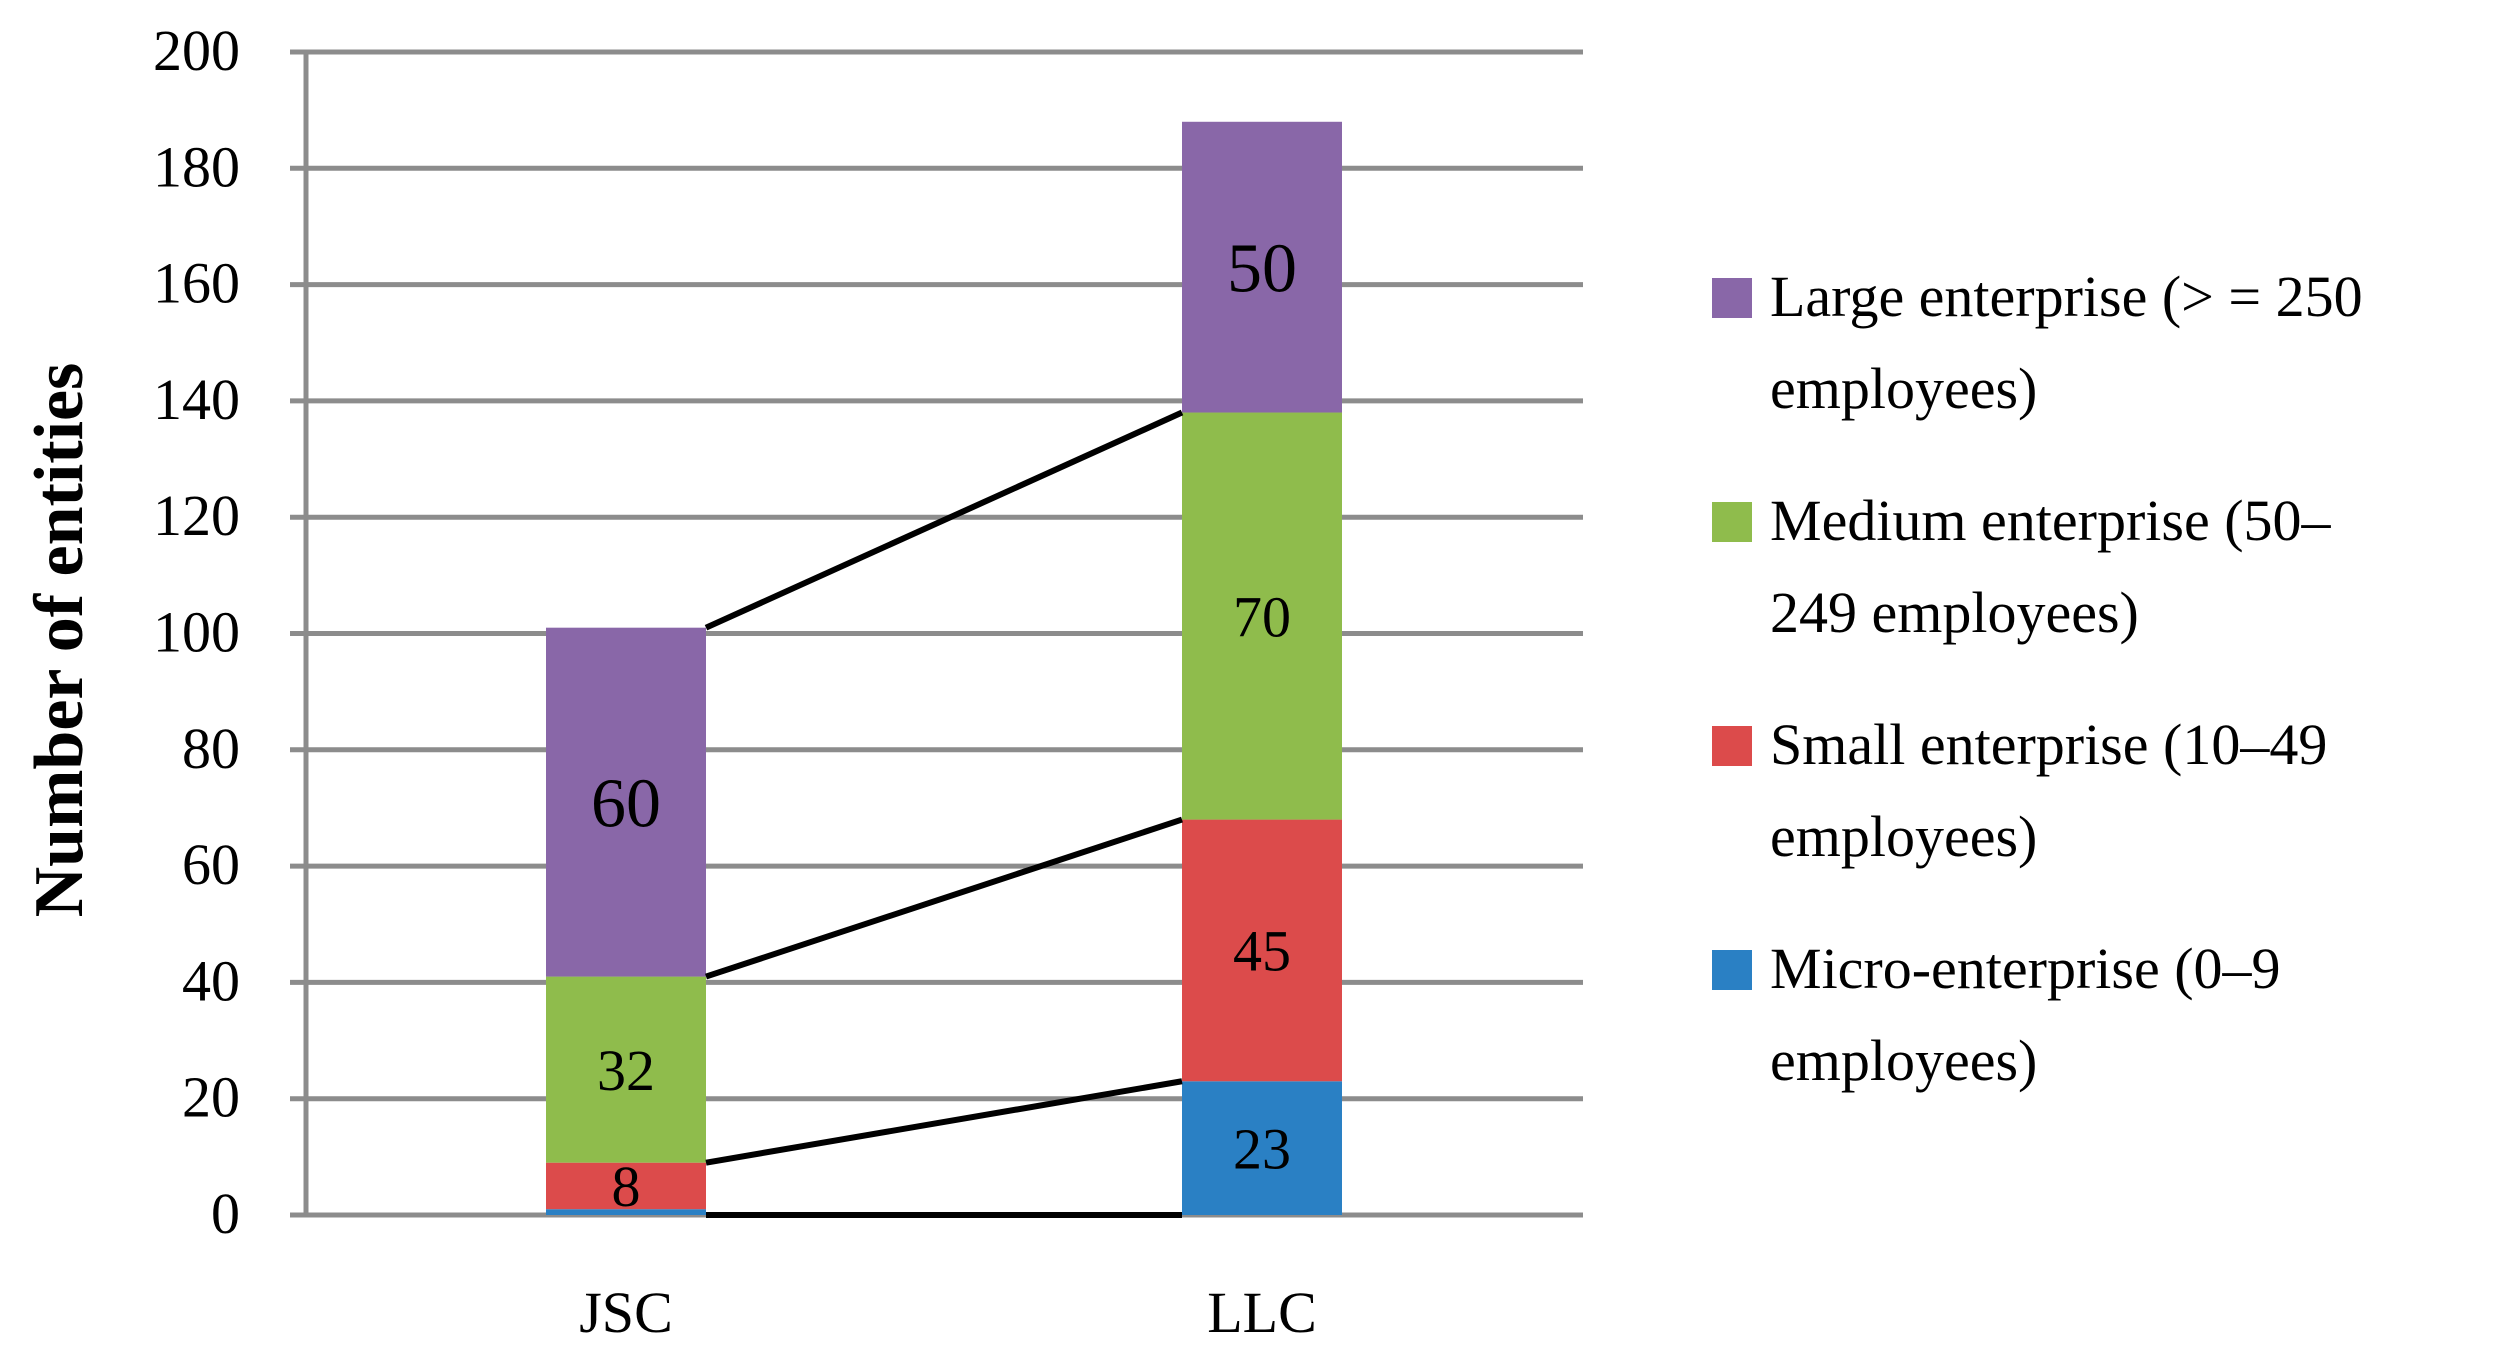  What do you see at coordinates (211, 748) in the screenshot?
I see `y-tick-label: 80` at bounding box center [211, 748].